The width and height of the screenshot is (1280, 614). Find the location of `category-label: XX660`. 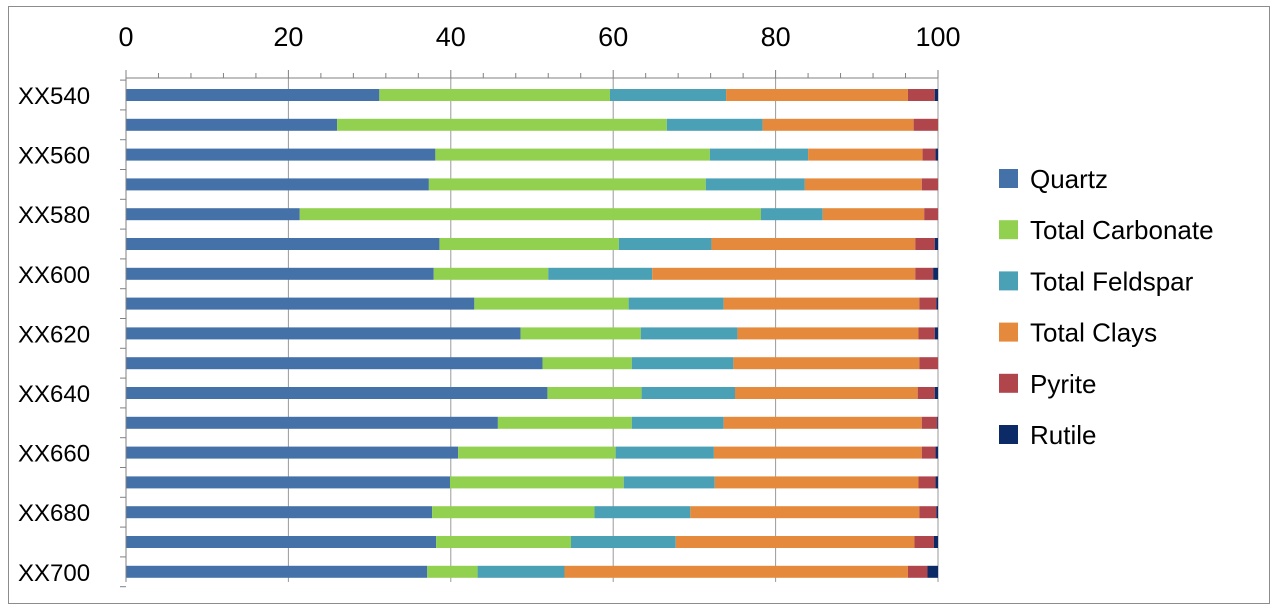

category-label: XX660 is located at coordinates (54, 454).